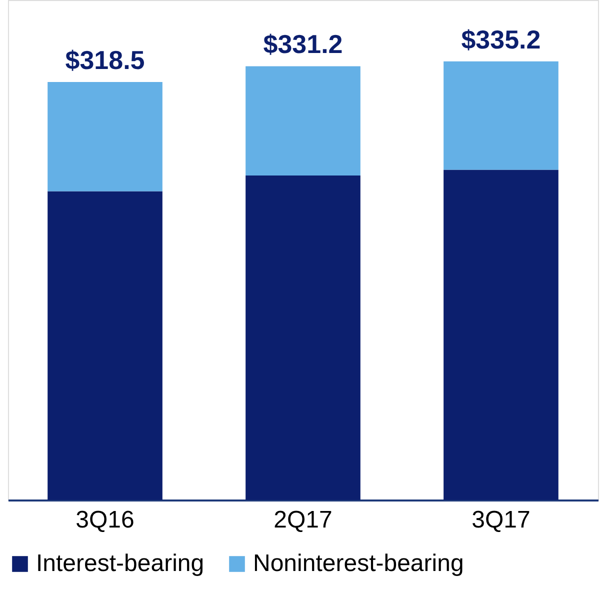 The height and width of the screenshot is (615, 606). What do you see at coordinates (120, 563) in the screenshot?
I see `legend-label: Interest-bearing` at bounding box center [120, 563].